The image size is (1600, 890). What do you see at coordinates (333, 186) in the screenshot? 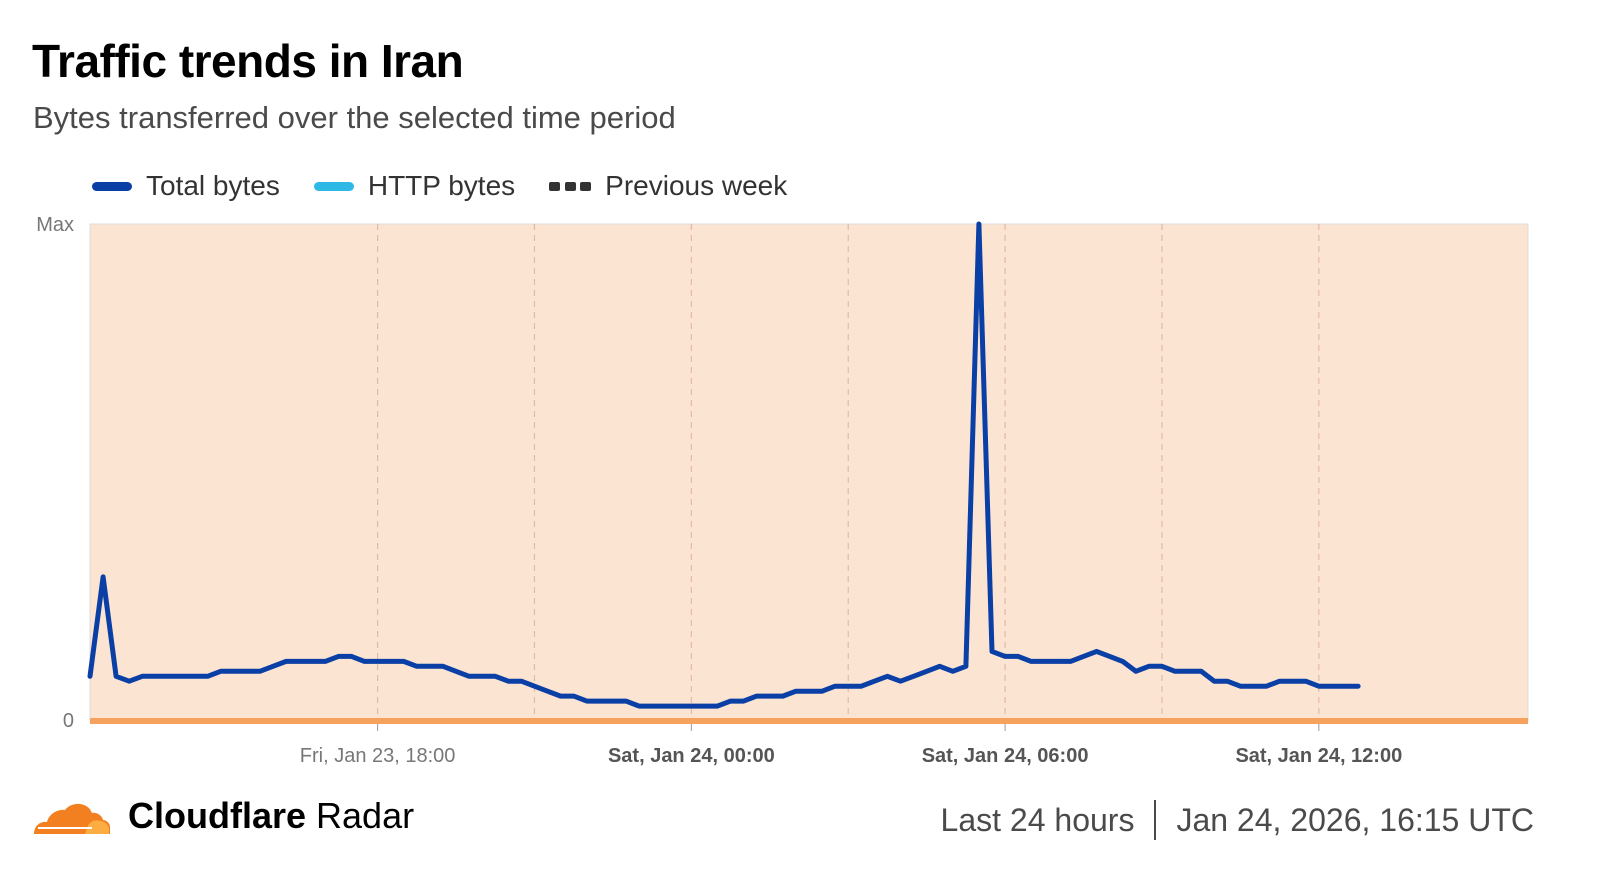
I see `legend-swatch-http` at bounding box center [333, 186].